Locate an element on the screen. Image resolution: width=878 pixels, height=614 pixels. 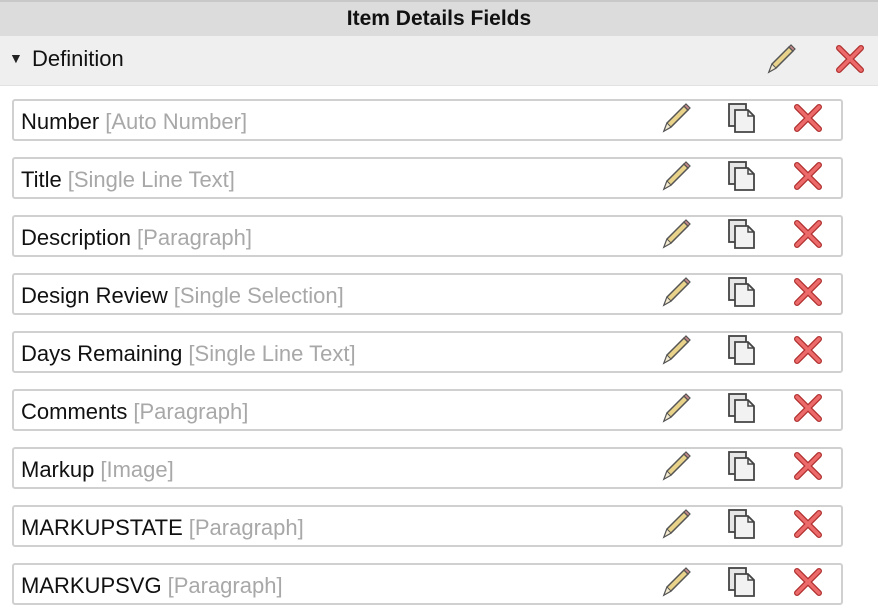
field-row: Days Remaining [Single Line Text] is located at coordinates (427, 352).